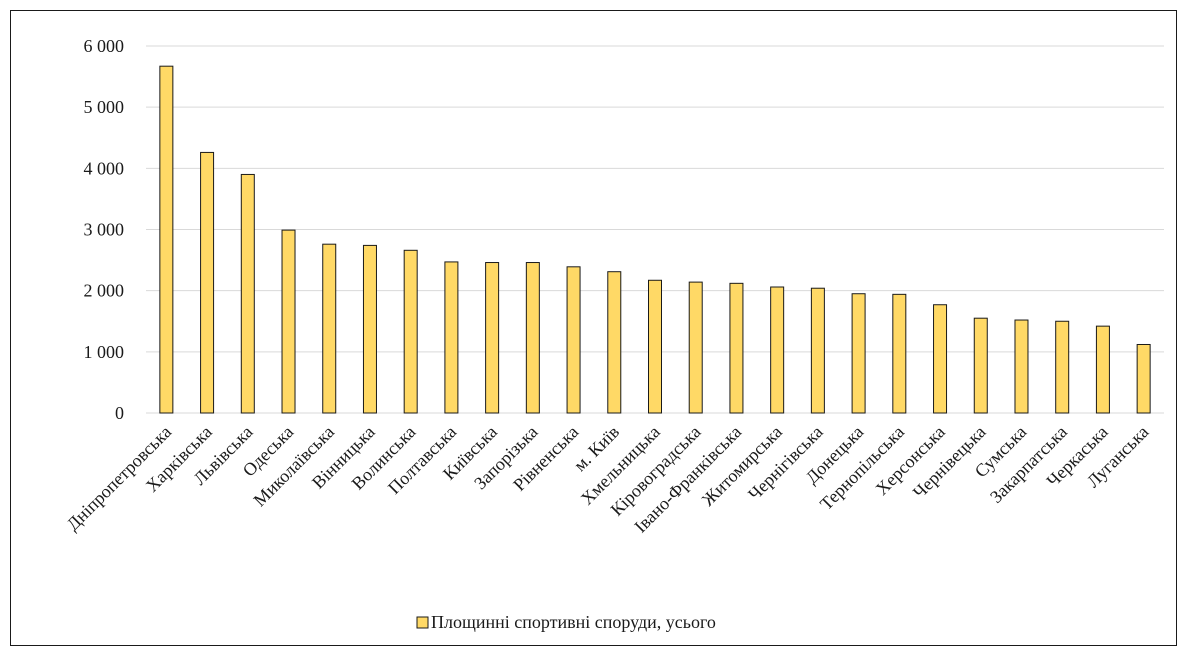 This screenshot has width=1189, height=648. I want to click on y-axis: 0 1 000 2 000 3 000 4 000 5 000 6 000, so click(104, 229).